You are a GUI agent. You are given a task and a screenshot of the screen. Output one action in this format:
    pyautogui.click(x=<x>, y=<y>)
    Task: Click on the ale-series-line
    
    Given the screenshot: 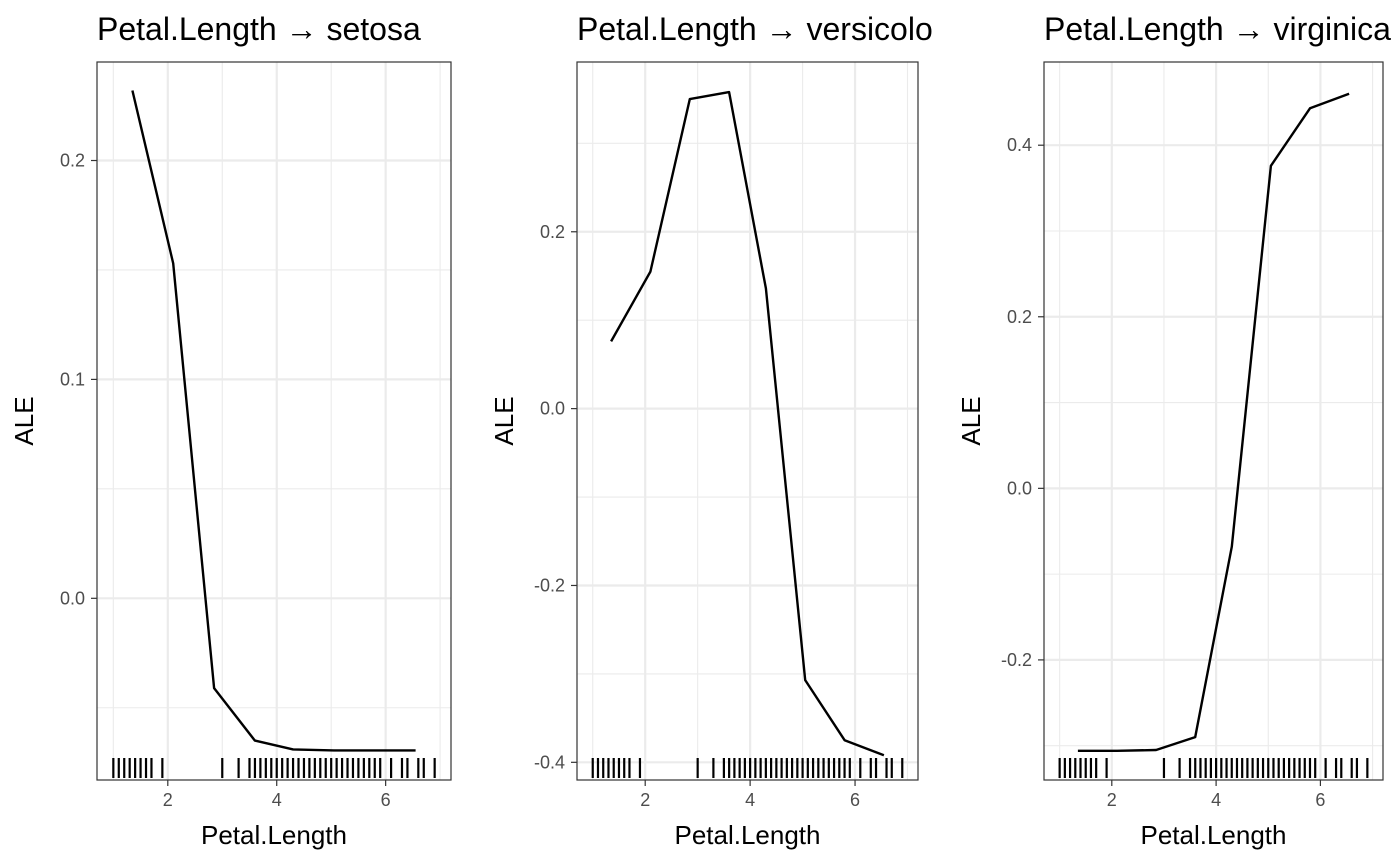 What is the action you would take?
    pyautogui.click(x=1213, y=422)
    